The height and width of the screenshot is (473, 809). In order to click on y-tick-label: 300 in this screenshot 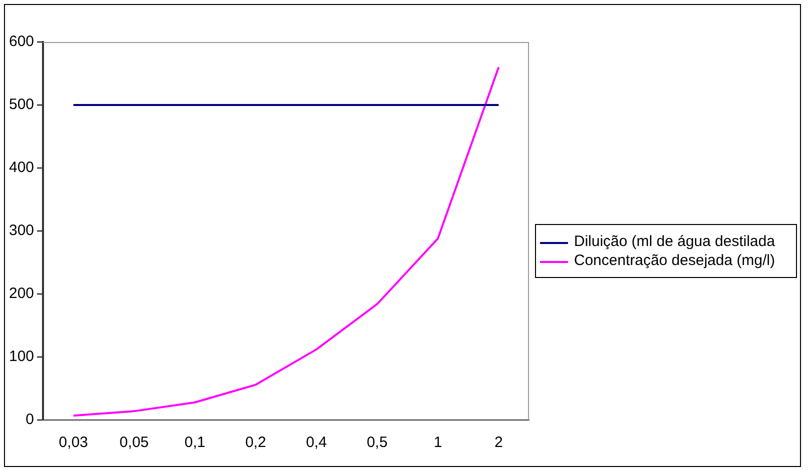, I will do `click(21, 231)`.